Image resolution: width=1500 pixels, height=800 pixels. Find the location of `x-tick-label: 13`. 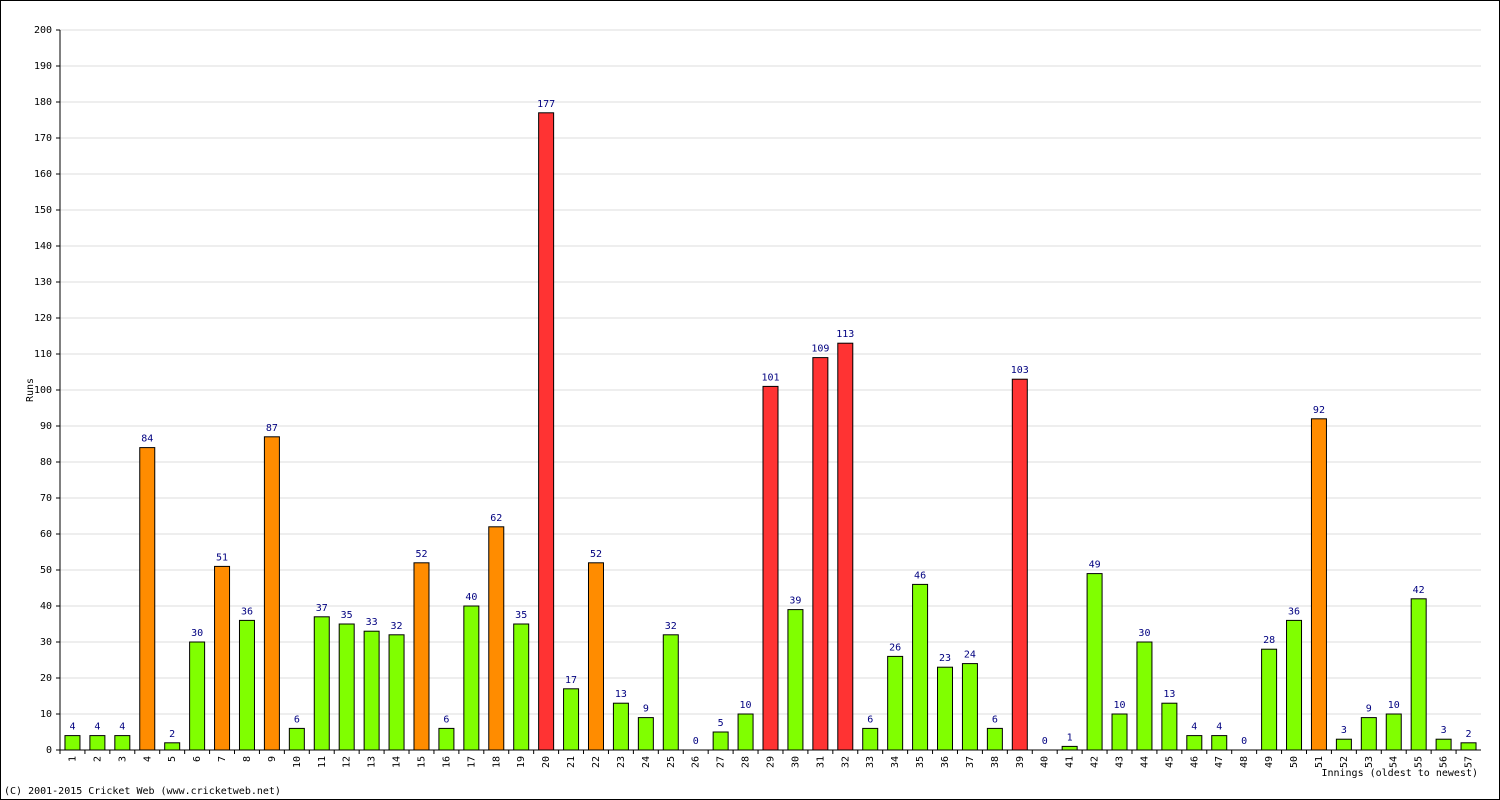

x-tick-label: 13 is located at coordinates (372, 762).